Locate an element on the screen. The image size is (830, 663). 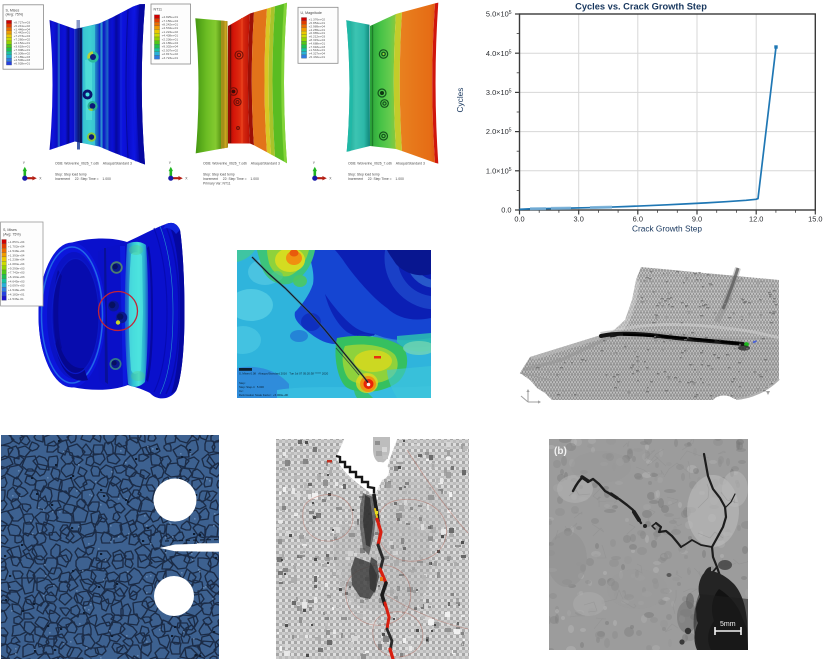
svg-text: 3.0×105 is located at coordinates (499, 92).